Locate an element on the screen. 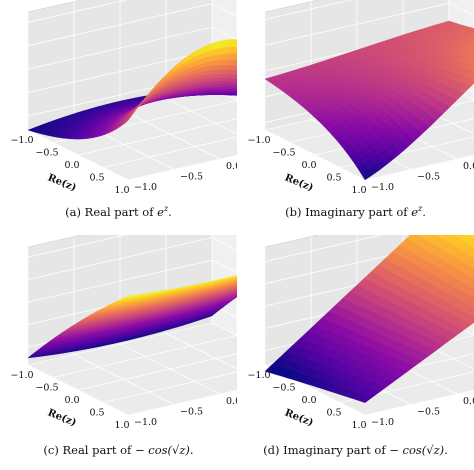  caption-text: (c) Real part of is located at coordinates (89, 450).